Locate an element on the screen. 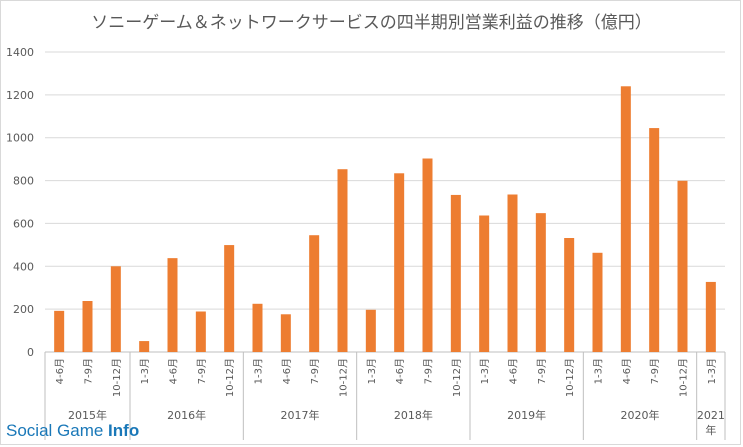  year-group-label: 2021 年 is located at coordinates (711, 423).